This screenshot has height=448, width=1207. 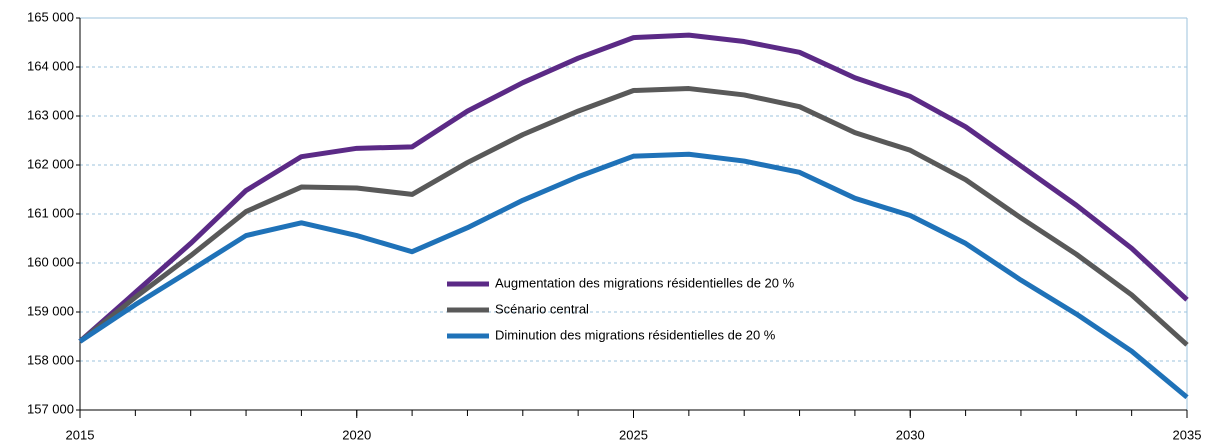 I want to click on x-tick-label: 2030, so click(x=910, y=434).